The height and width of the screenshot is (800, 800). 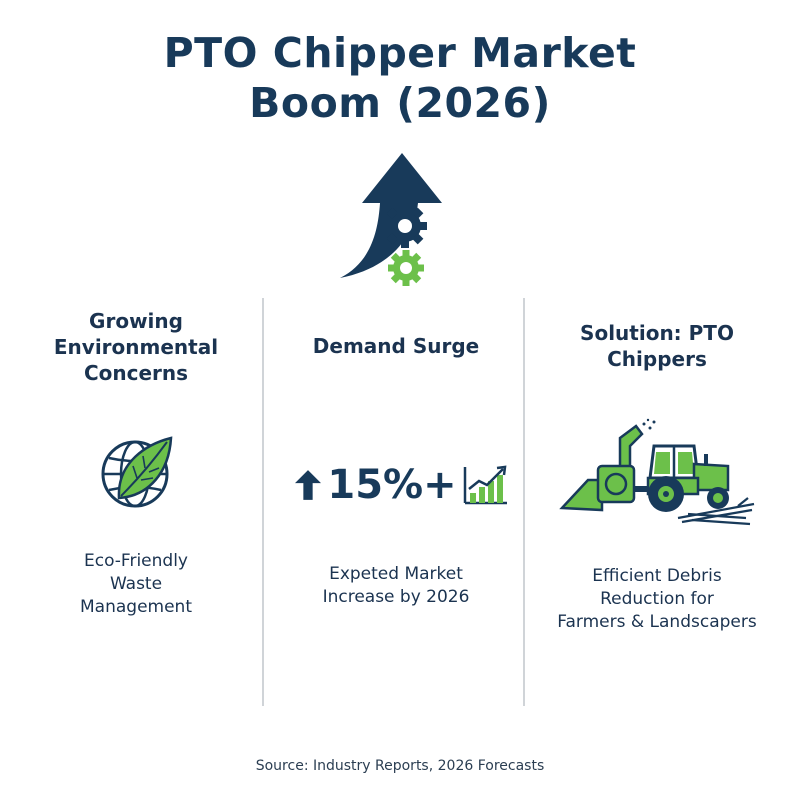 What do you see at coordinates (485, 485) in the screenshot?
I see `bar-chart-growth-icon` at bounding box center [485, 485].